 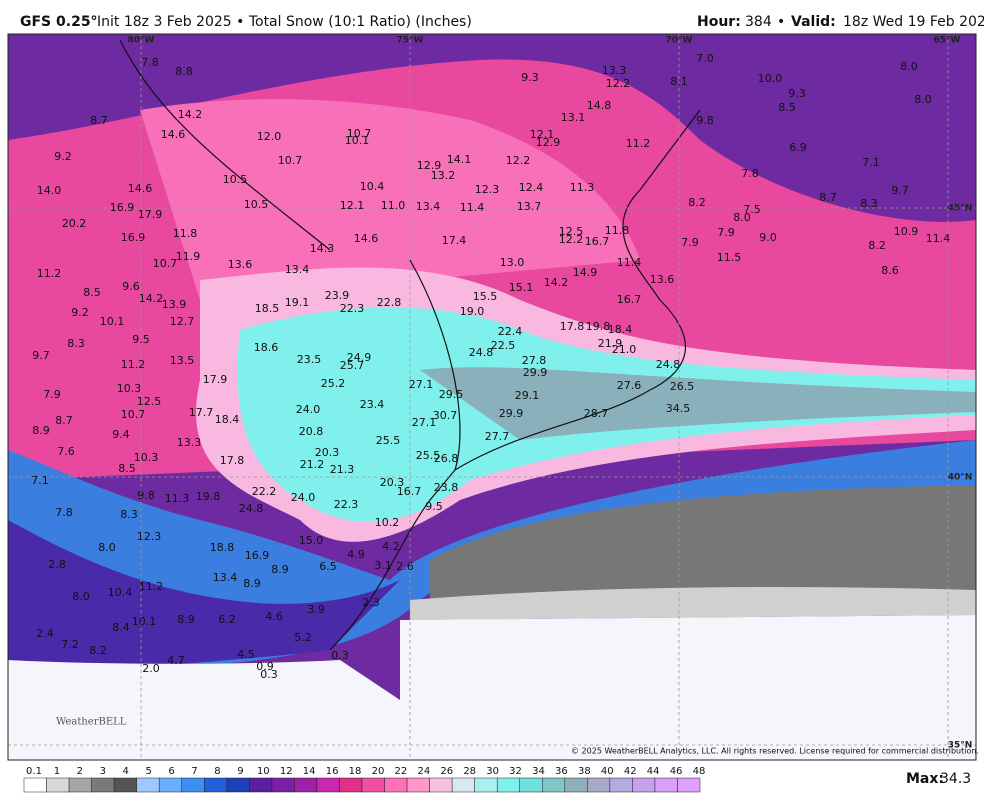 I want to click on snow-label: 7.1, so click(x=40, y=480).